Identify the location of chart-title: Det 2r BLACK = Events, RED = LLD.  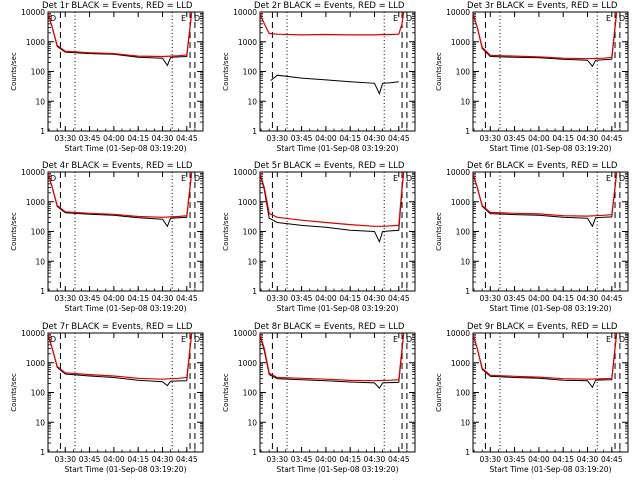
(329, 6).